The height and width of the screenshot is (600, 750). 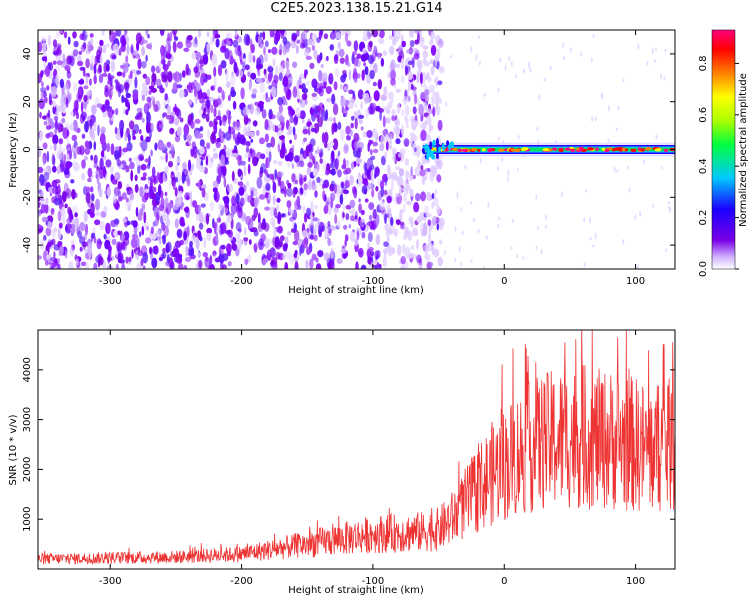 I want to click on signal-flare, so click(x=430, y=145).